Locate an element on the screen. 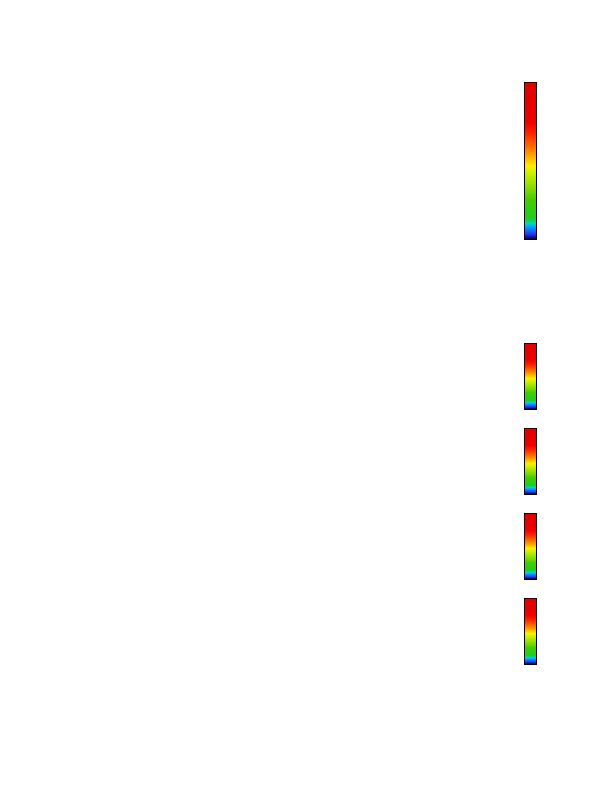  colorbar-label-total is located at coordinates (578, 160).